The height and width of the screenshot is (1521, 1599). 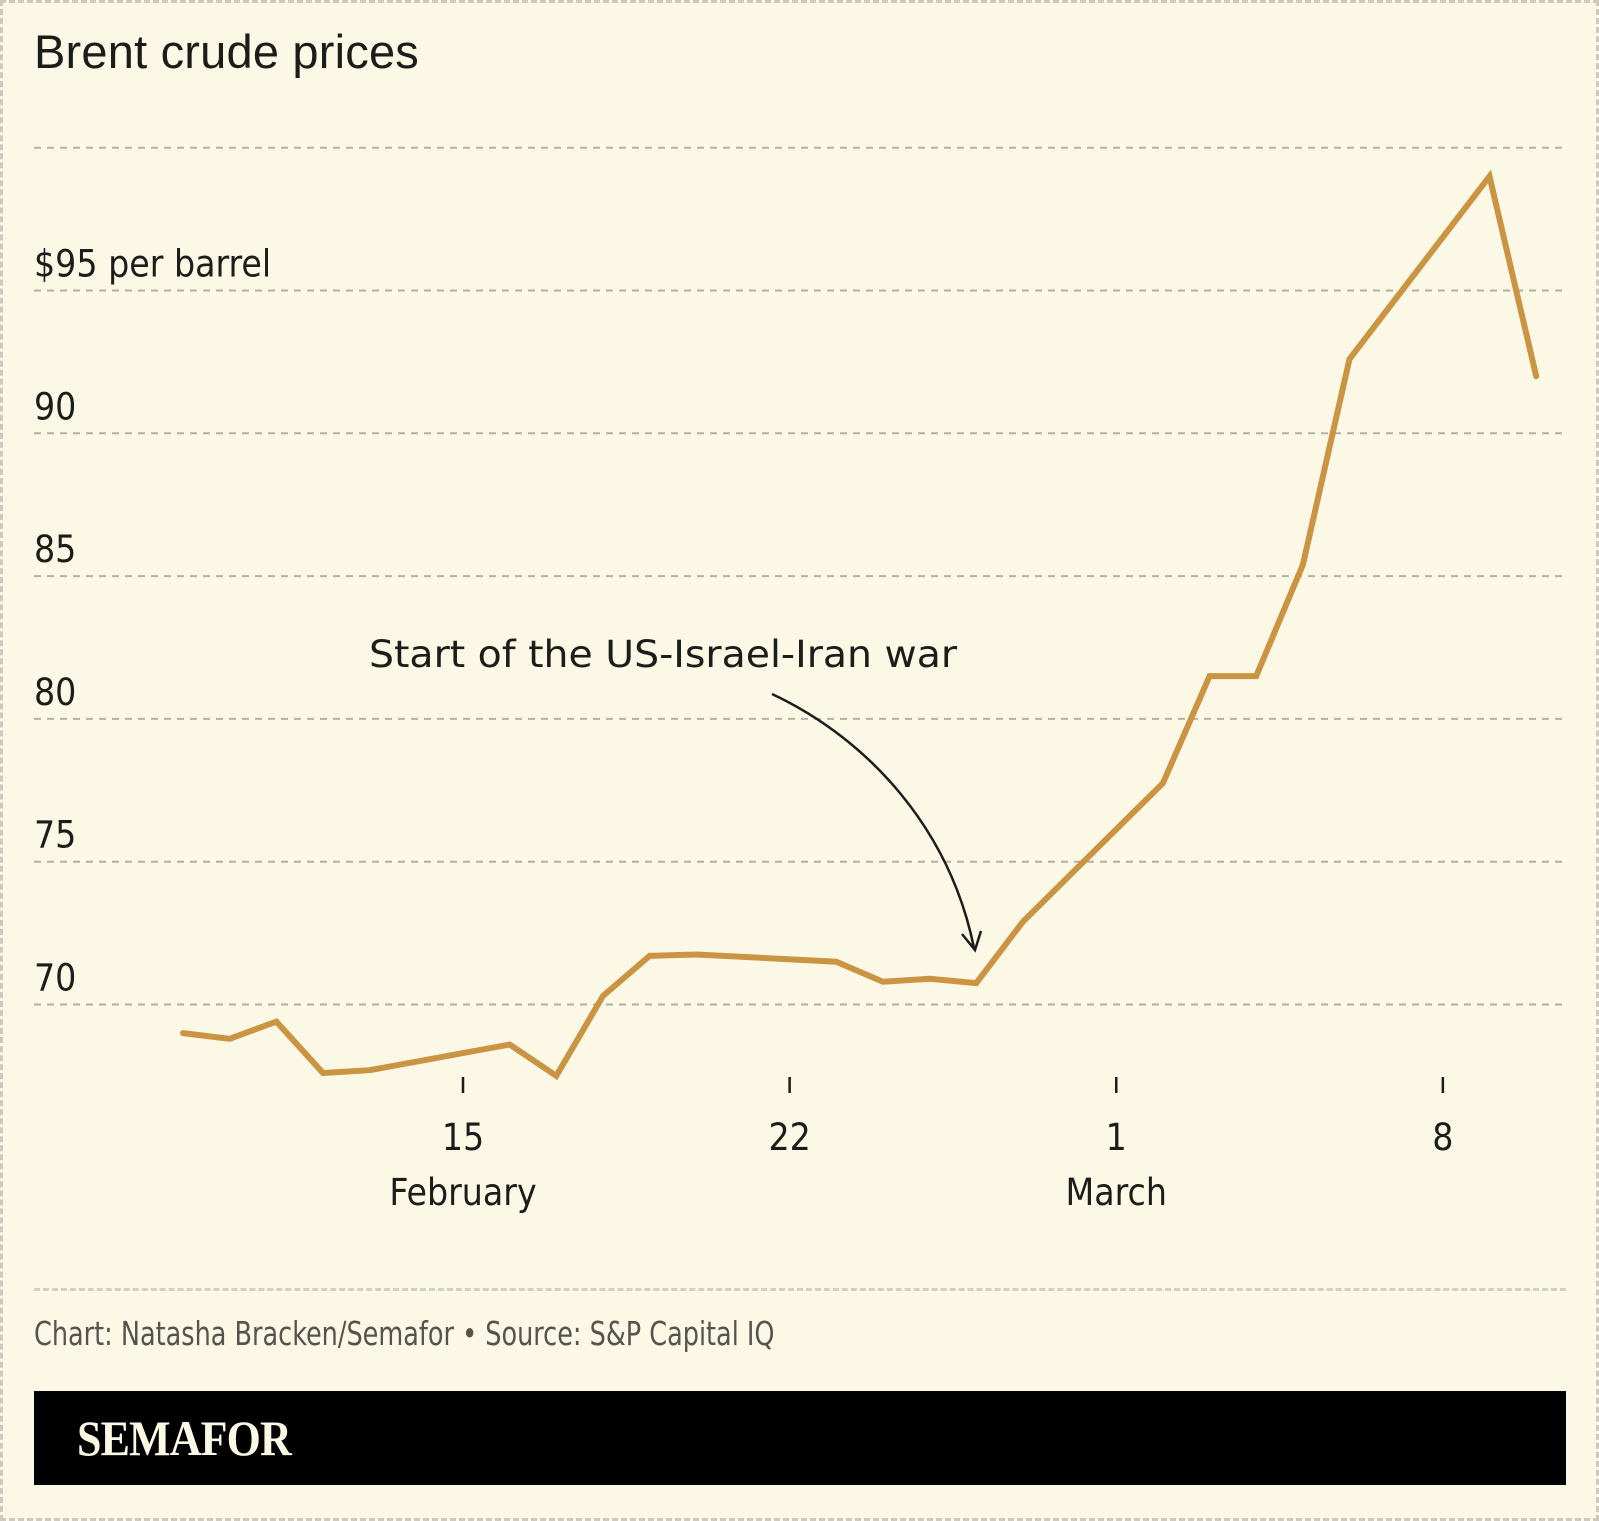 What do you see at coordinates (800, 1438) in the screenshot?
I see `brand-bar: SEMAFOR` at bounding box center [800, 1438].